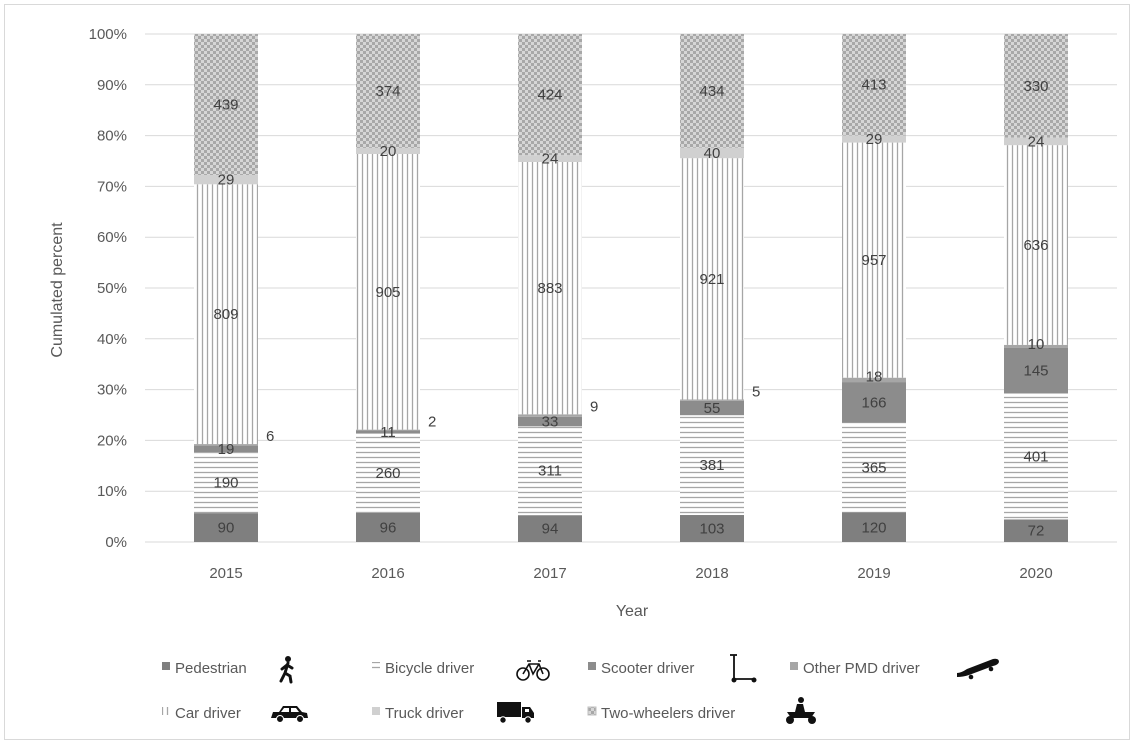  What do you see at coordinates (387, 292) in the screenshot?
I see `data-label: 905` at bounding box center [387, 292].